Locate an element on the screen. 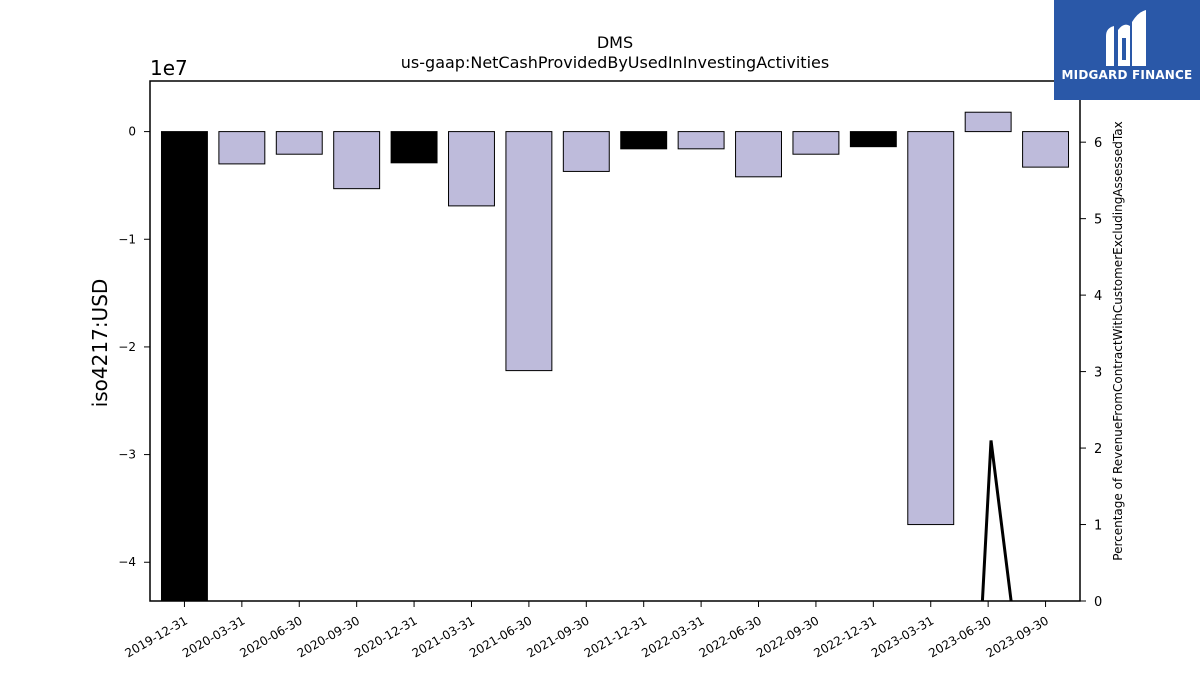 The image size is (1200, 675). x-tick-label: 2021-09-30 is located at coordinates (557, 636).